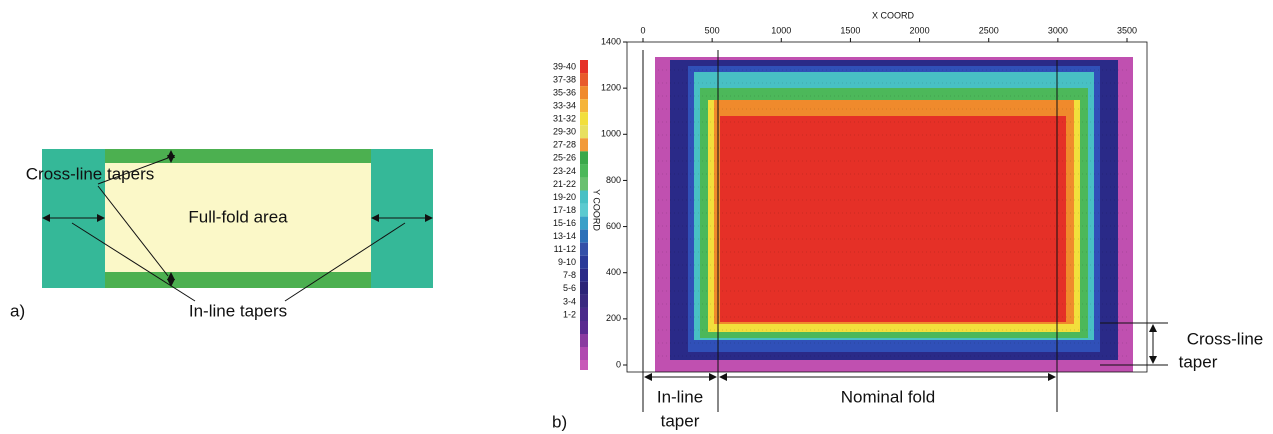 This screenshot has height=434, width=1273. I want to click on x-tick-label: 3500, so click(1127, 30).